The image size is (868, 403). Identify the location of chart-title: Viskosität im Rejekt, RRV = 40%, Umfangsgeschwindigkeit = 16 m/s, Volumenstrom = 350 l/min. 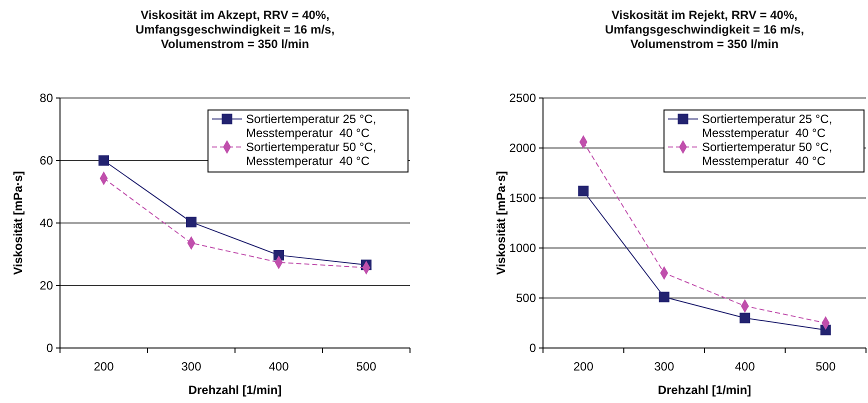
(704, 29).